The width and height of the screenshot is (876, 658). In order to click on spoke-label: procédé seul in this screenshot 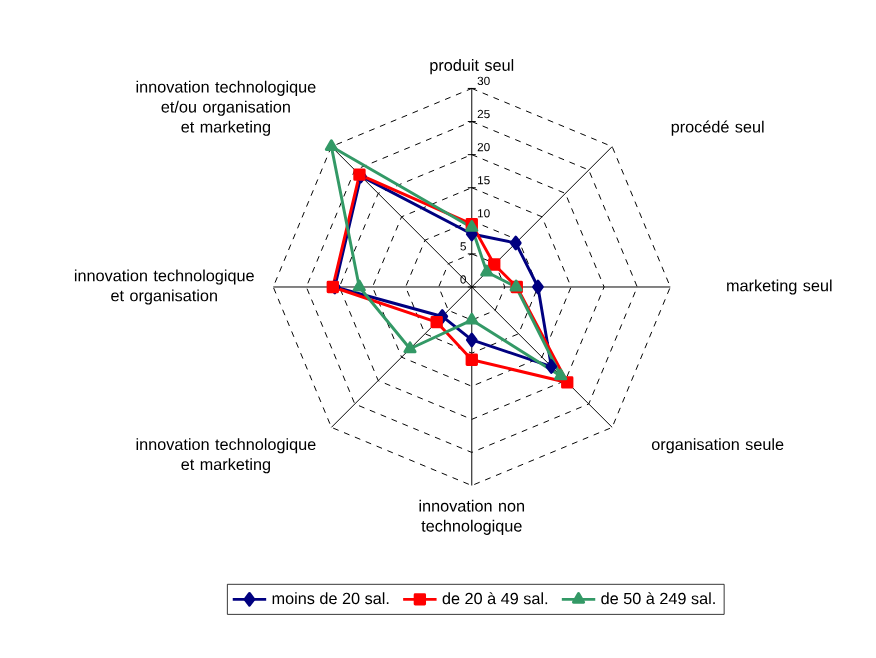, I will do `click(717, 128)`.